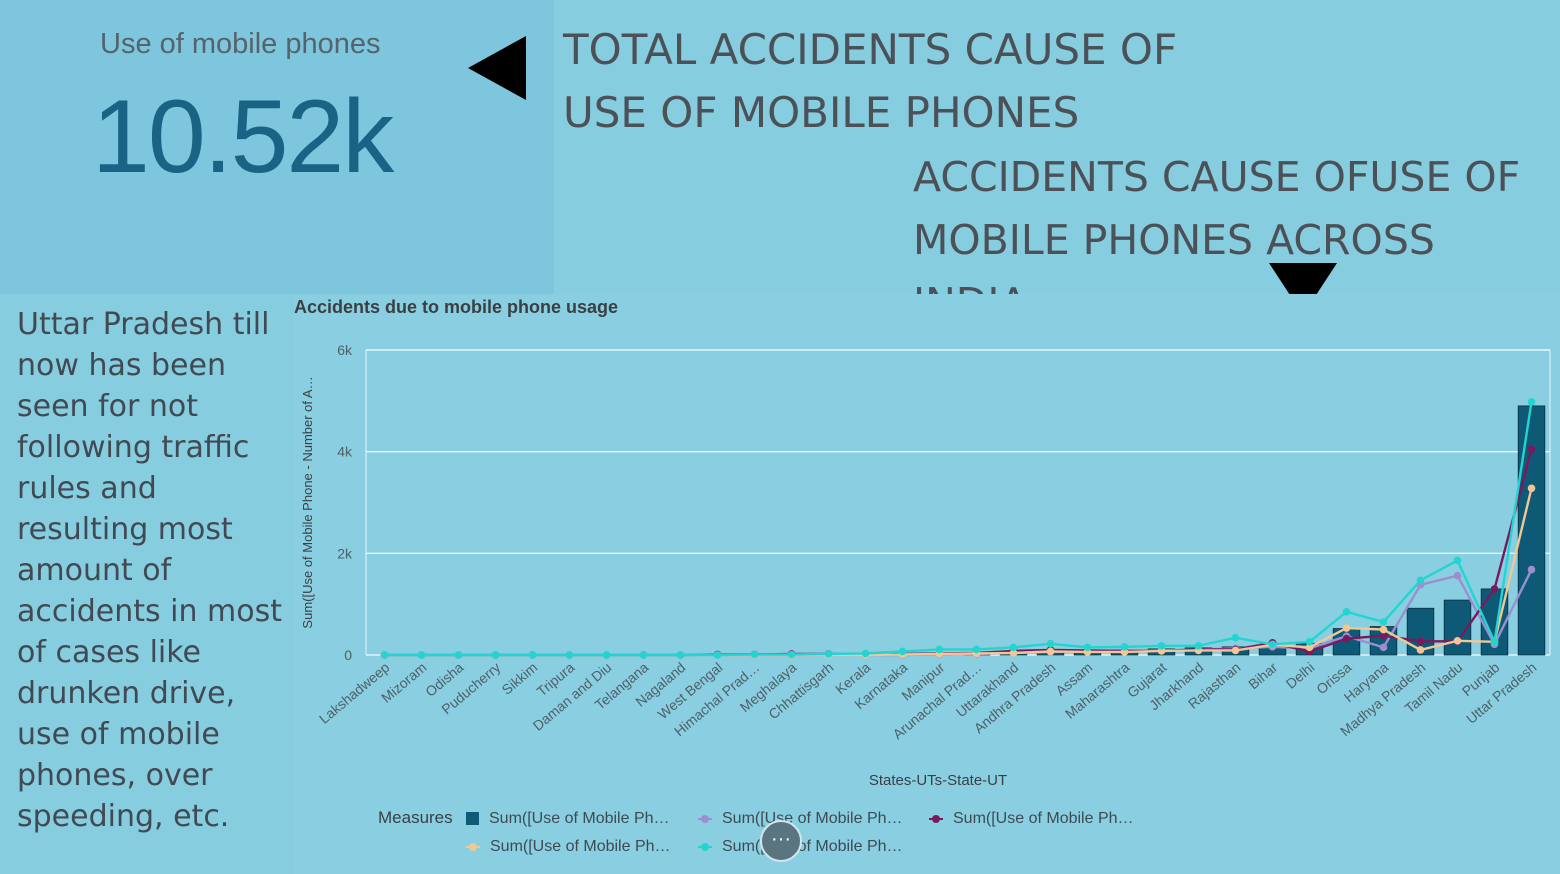 This screenshot has width=1560, height=874. What do you see at coordinates (415, 817) in the screenshot?
I see `legend-title: Measures` at bounding box center [415, 817].